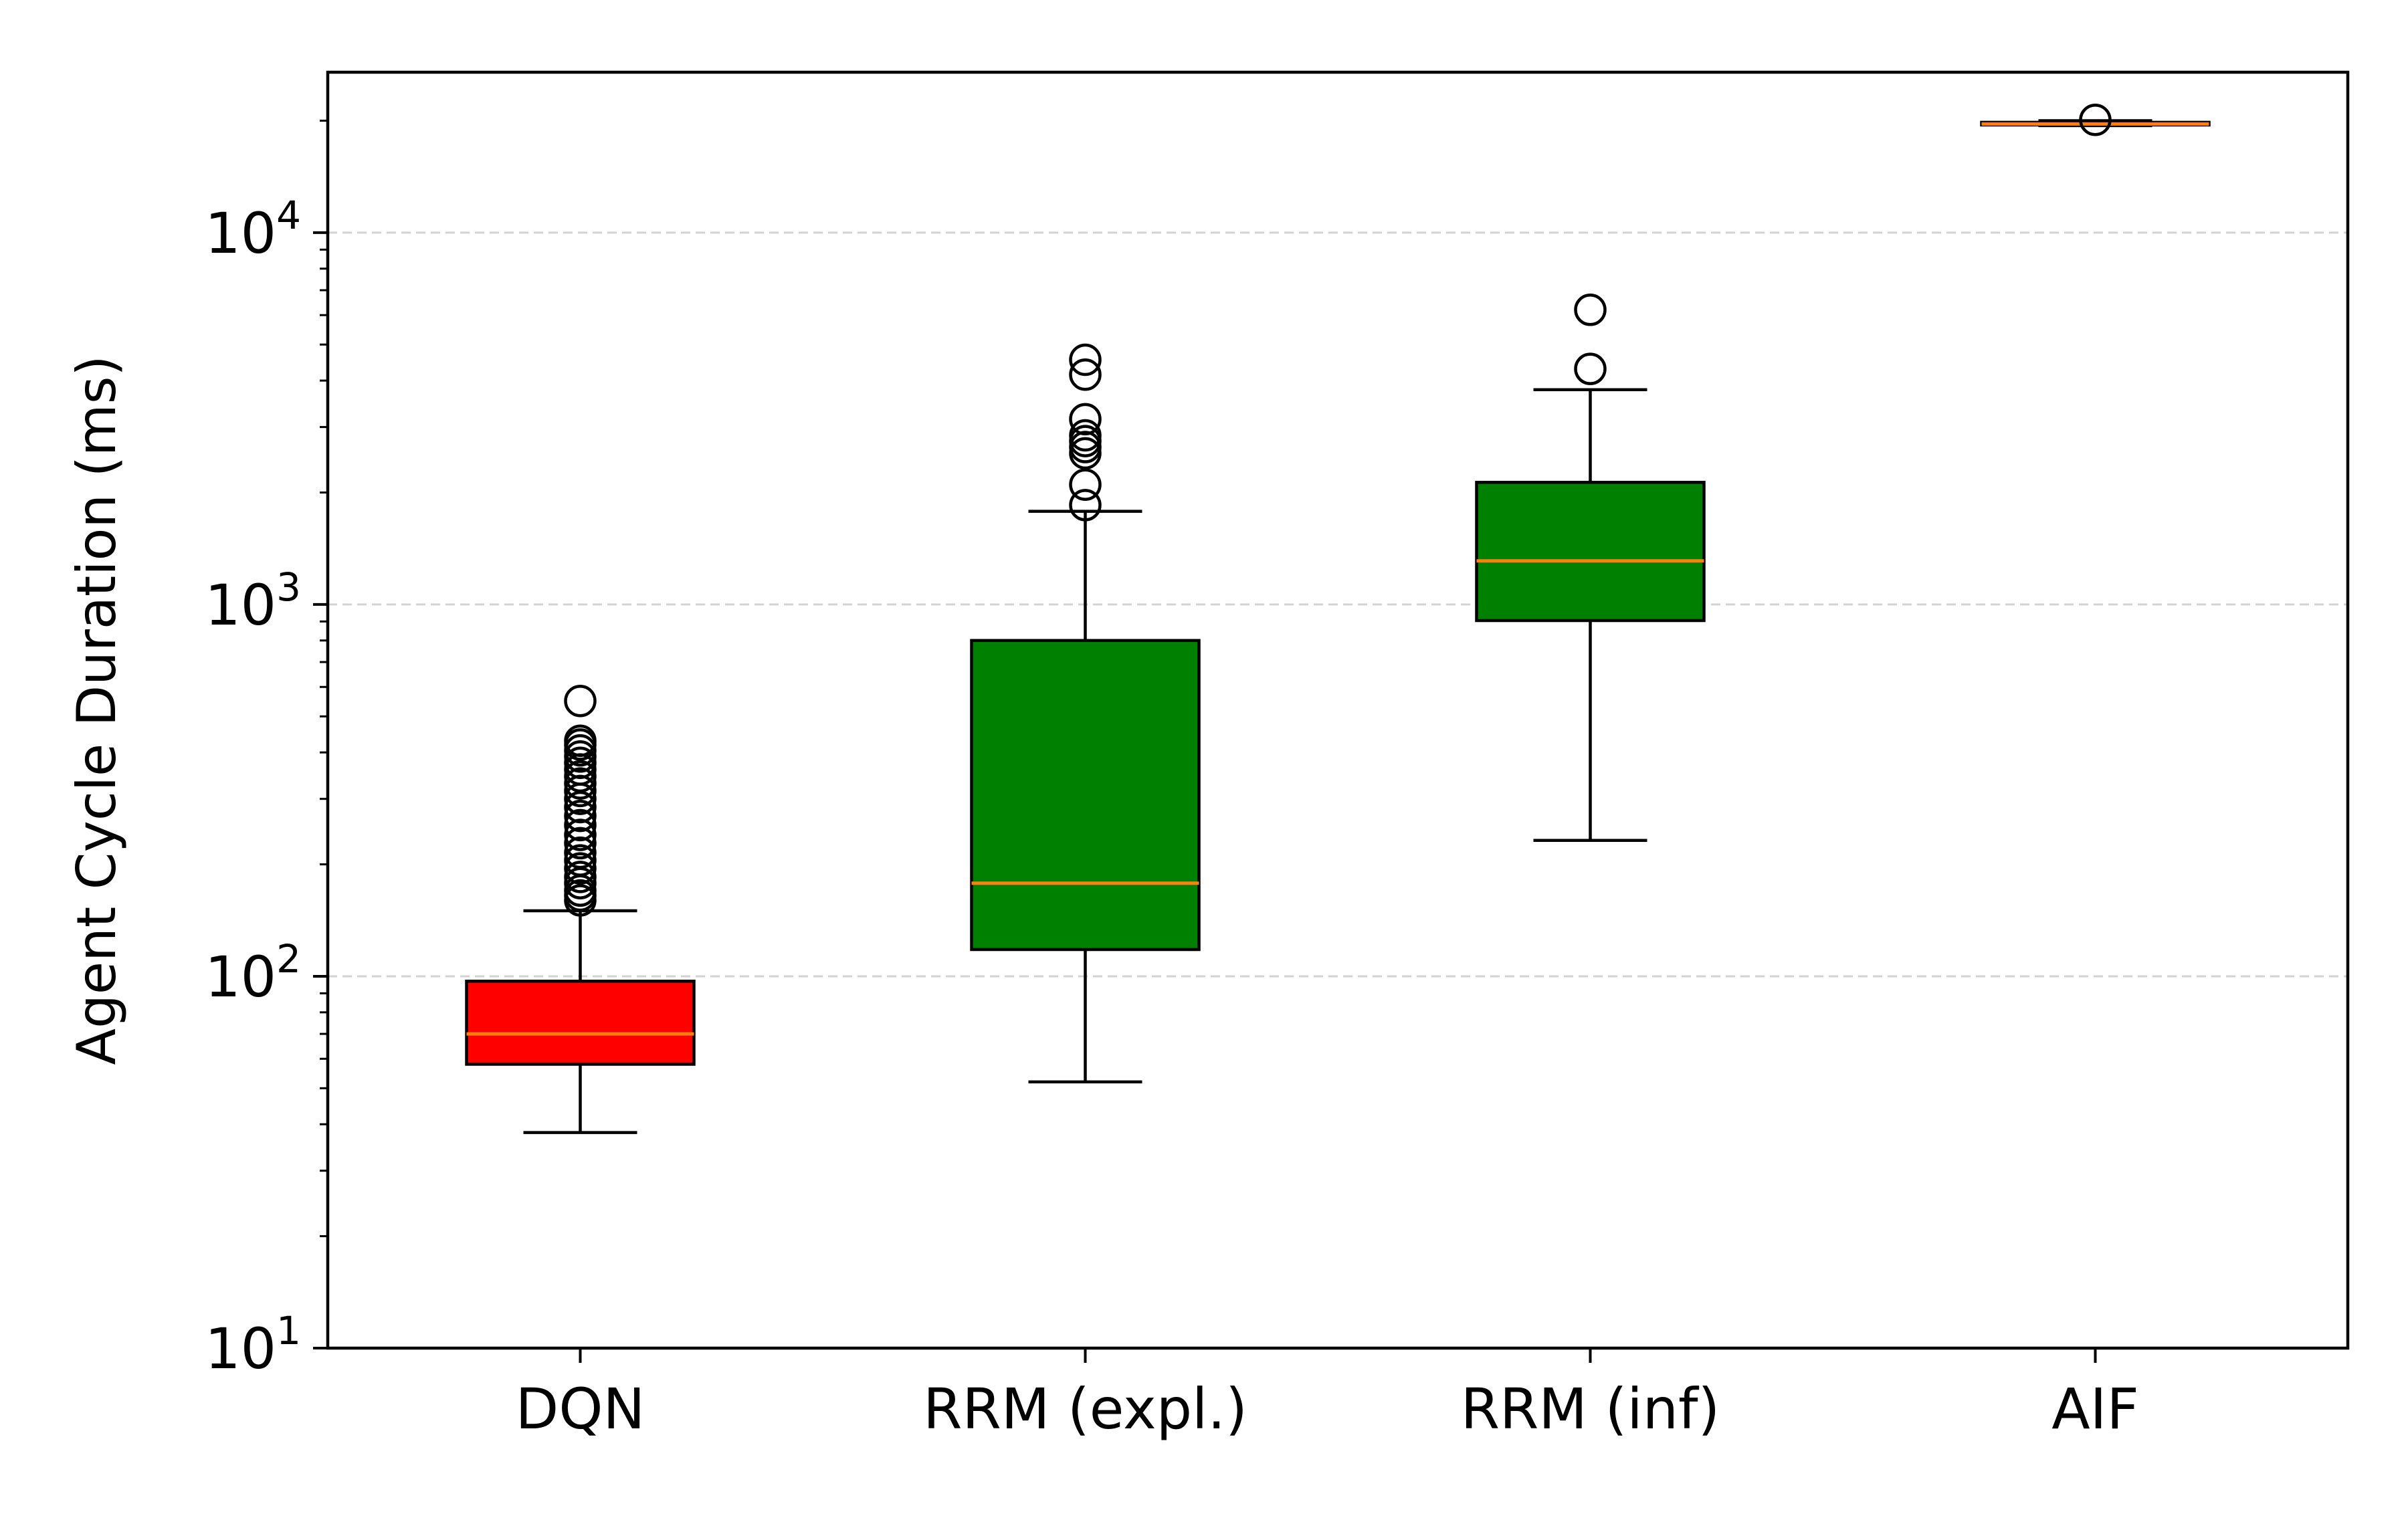  I want to click on y-tick-label: 10¹, so click(253, 1345).